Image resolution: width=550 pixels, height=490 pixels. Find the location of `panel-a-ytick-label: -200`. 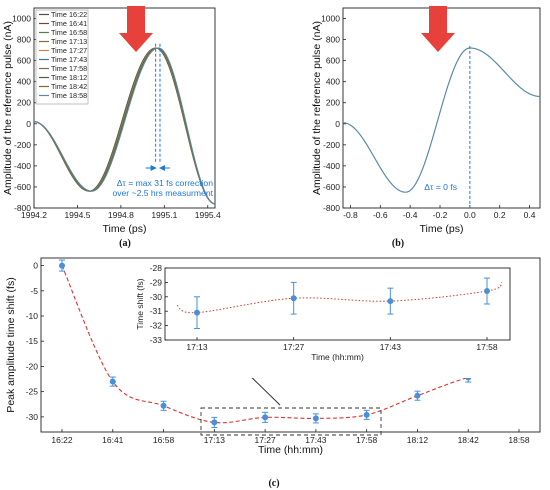

panel-a-ytick-label: -200 is located at coordinates (22, 145).